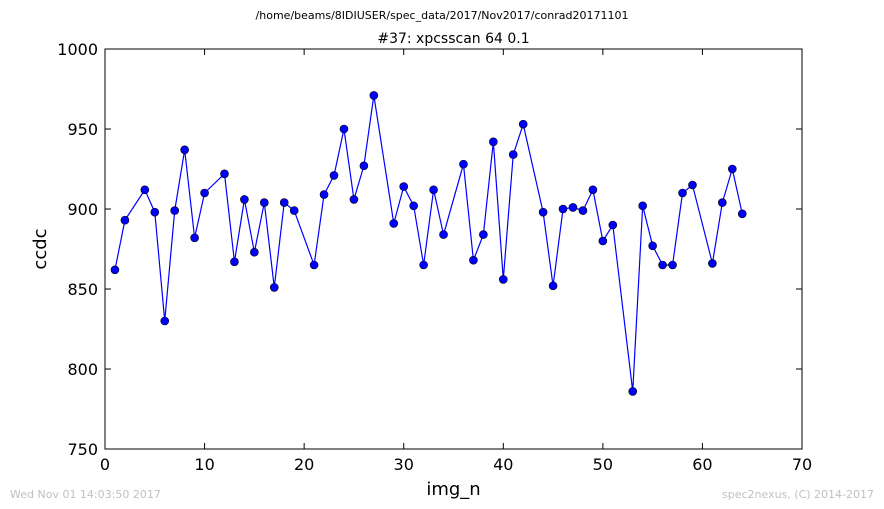 This screenshot has width=884, height=509. What do you see at coordinates (702, 464) in the screenshot?
I see `x-tick-label: 60` at bounding box center [702, 464].